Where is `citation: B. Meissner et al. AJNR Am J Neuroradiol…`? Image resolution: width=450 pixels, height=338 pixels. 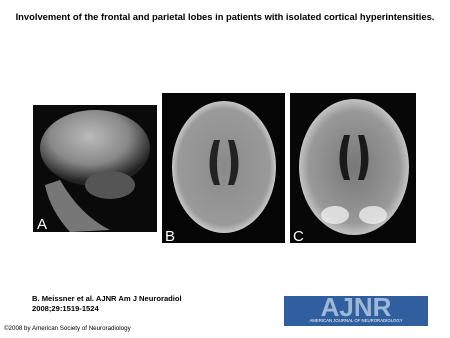 citation: B. Meissner et al. AJNR Am J Neuroradiol… is located at coordinates (107, 303).